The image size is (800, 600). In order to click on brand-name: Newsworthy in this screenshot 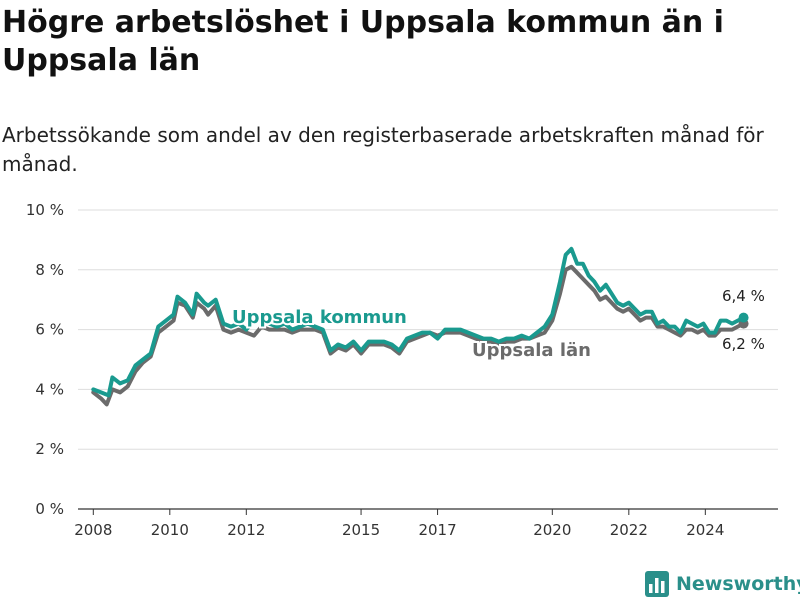, I will do `click(738, 584)`.